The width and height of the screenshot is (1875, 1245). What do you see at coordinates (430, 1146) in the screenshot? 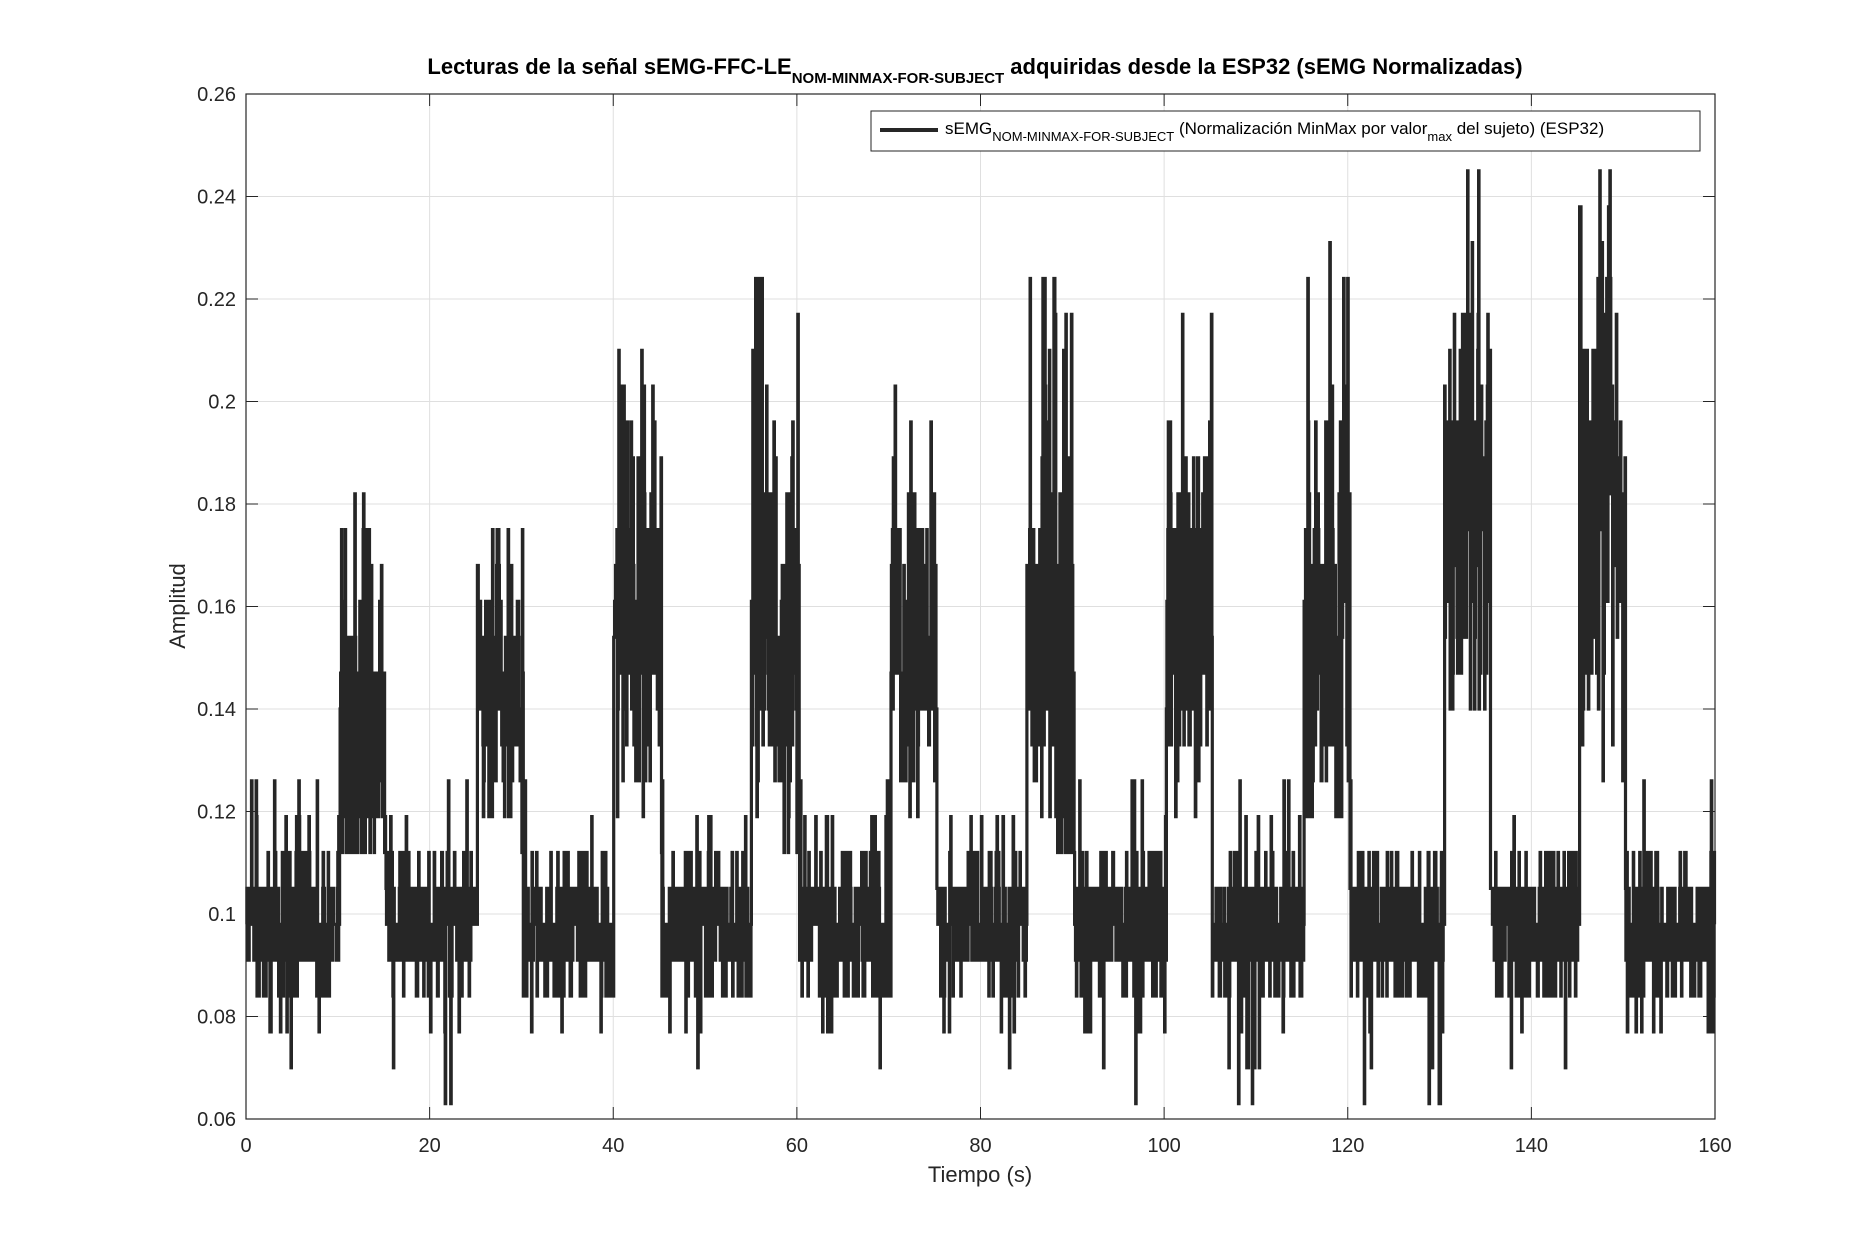
I see `x-tick-label: 20` at bounding box center [430, 1146].